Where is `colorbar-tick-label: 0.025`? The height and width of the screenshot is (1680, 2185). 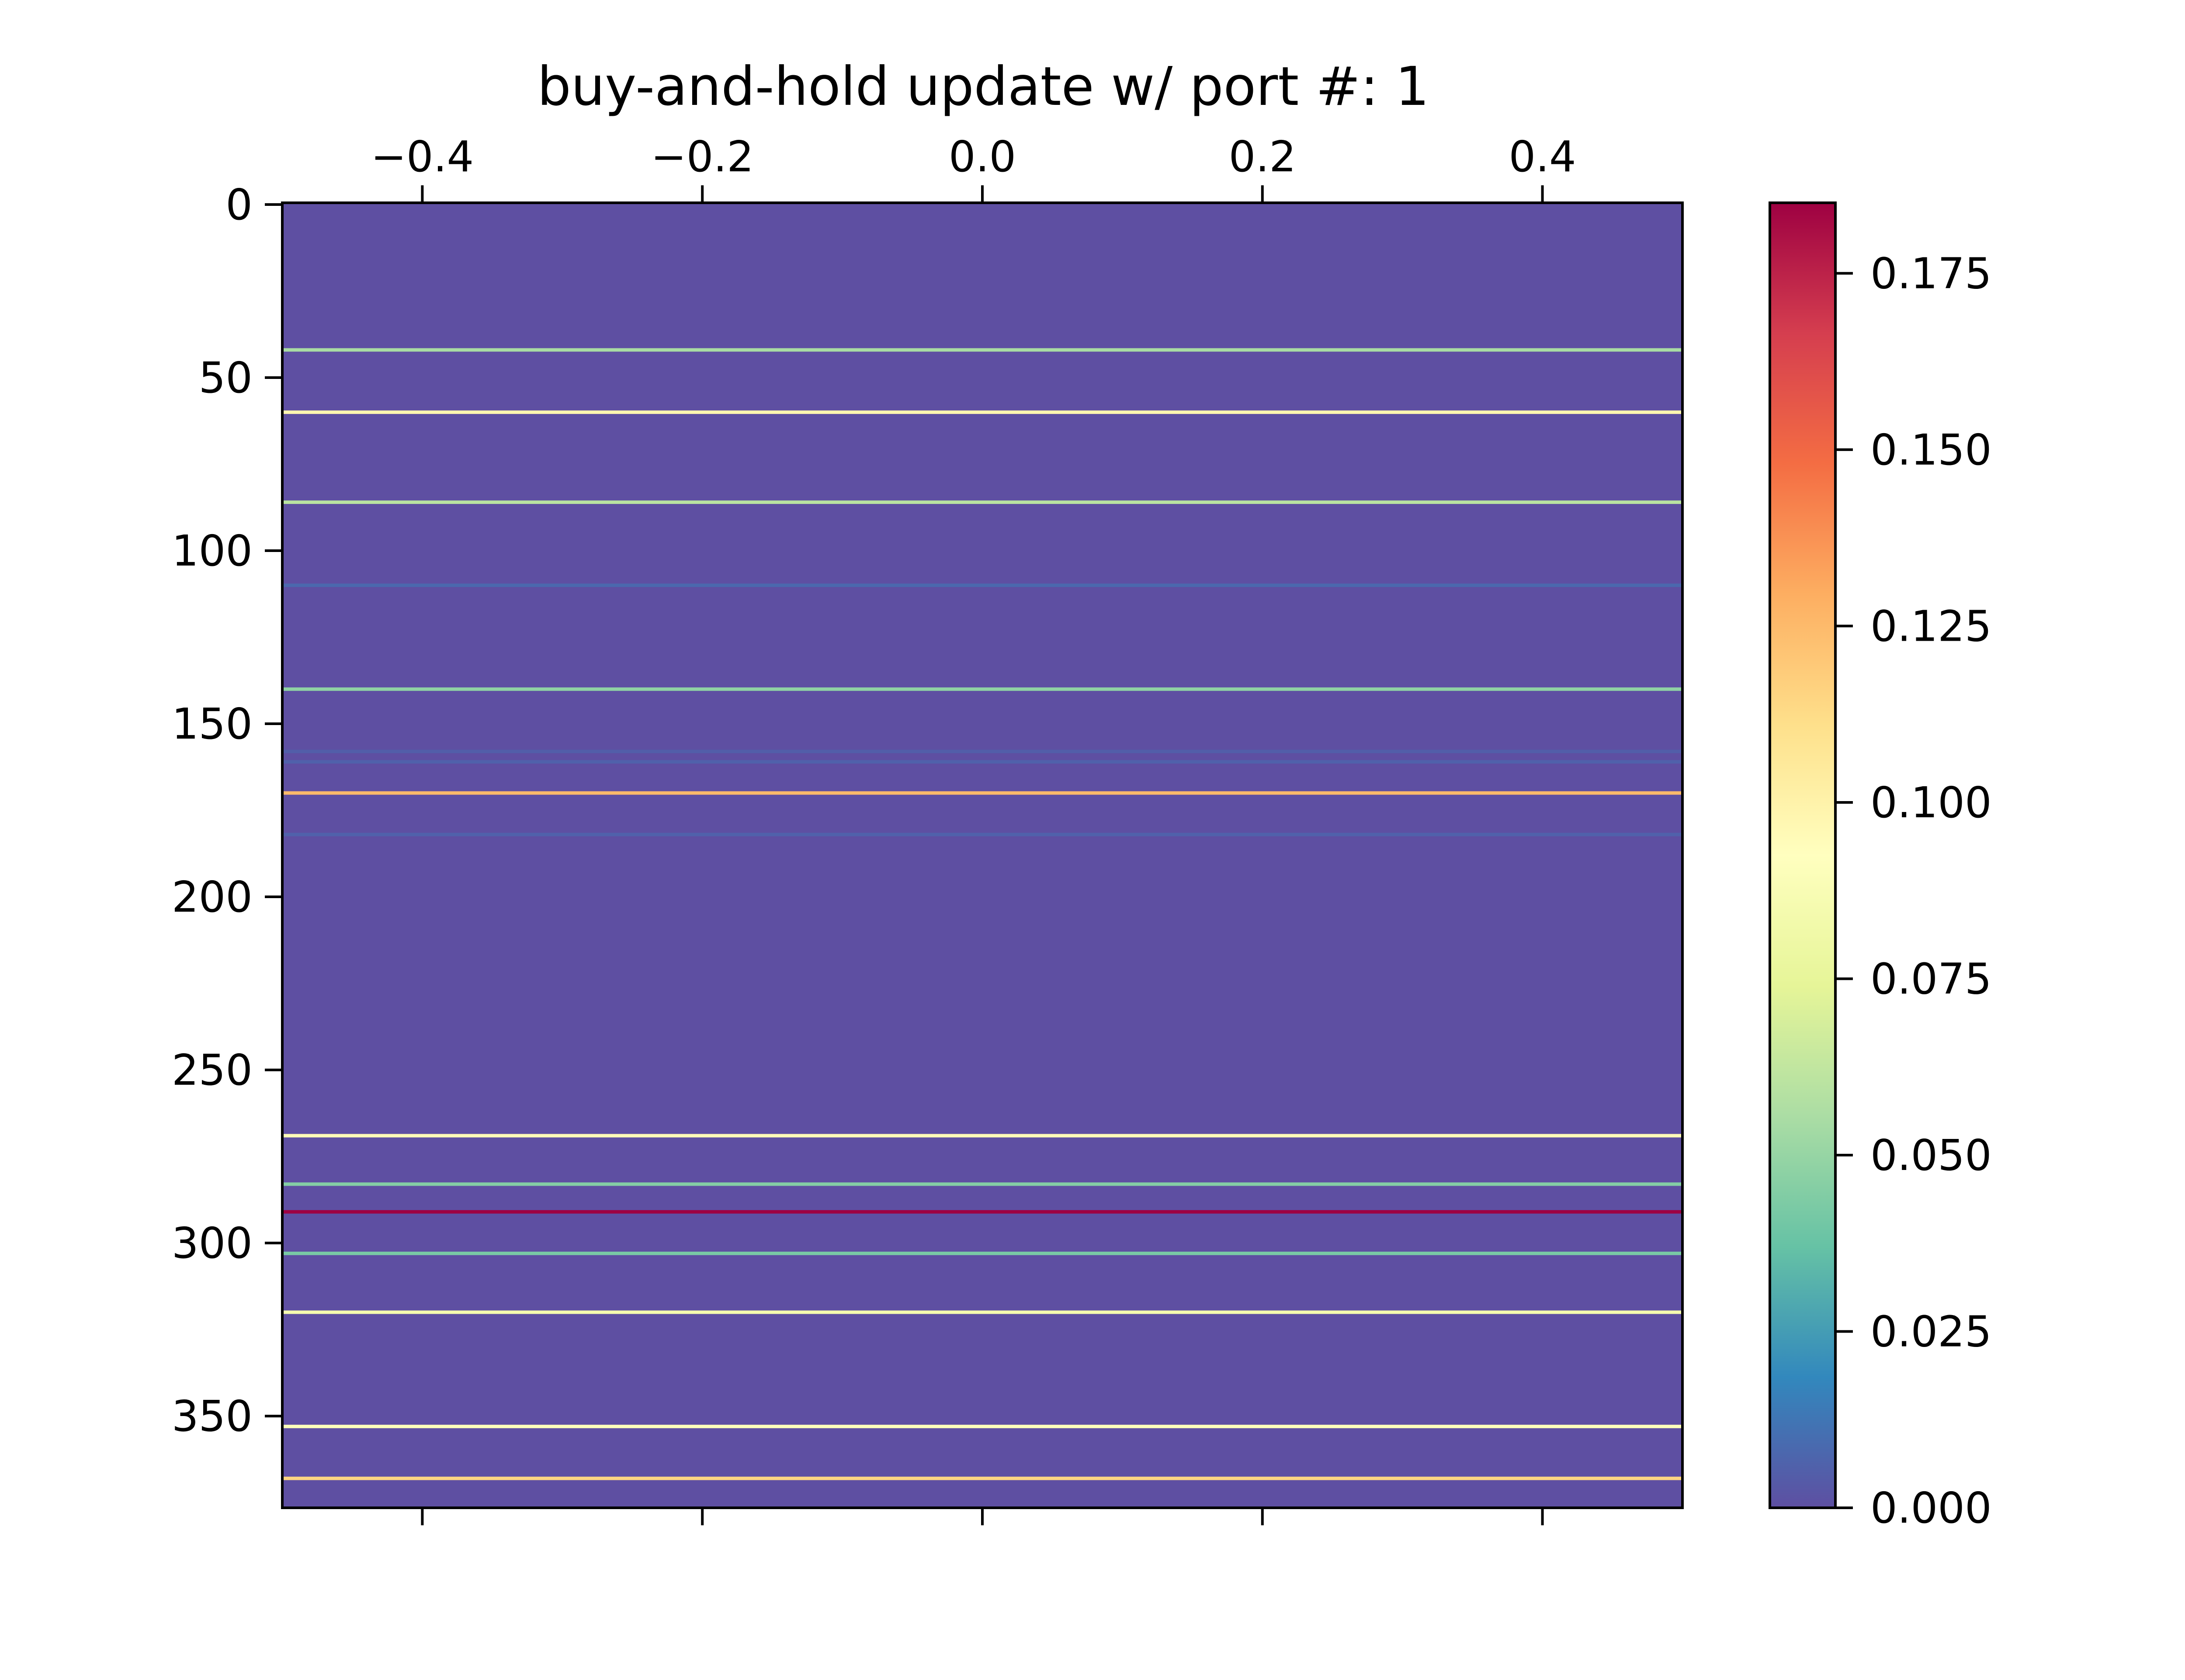 colorbar-tick-label: 0.025 is located at coordinates (1931, 1331).